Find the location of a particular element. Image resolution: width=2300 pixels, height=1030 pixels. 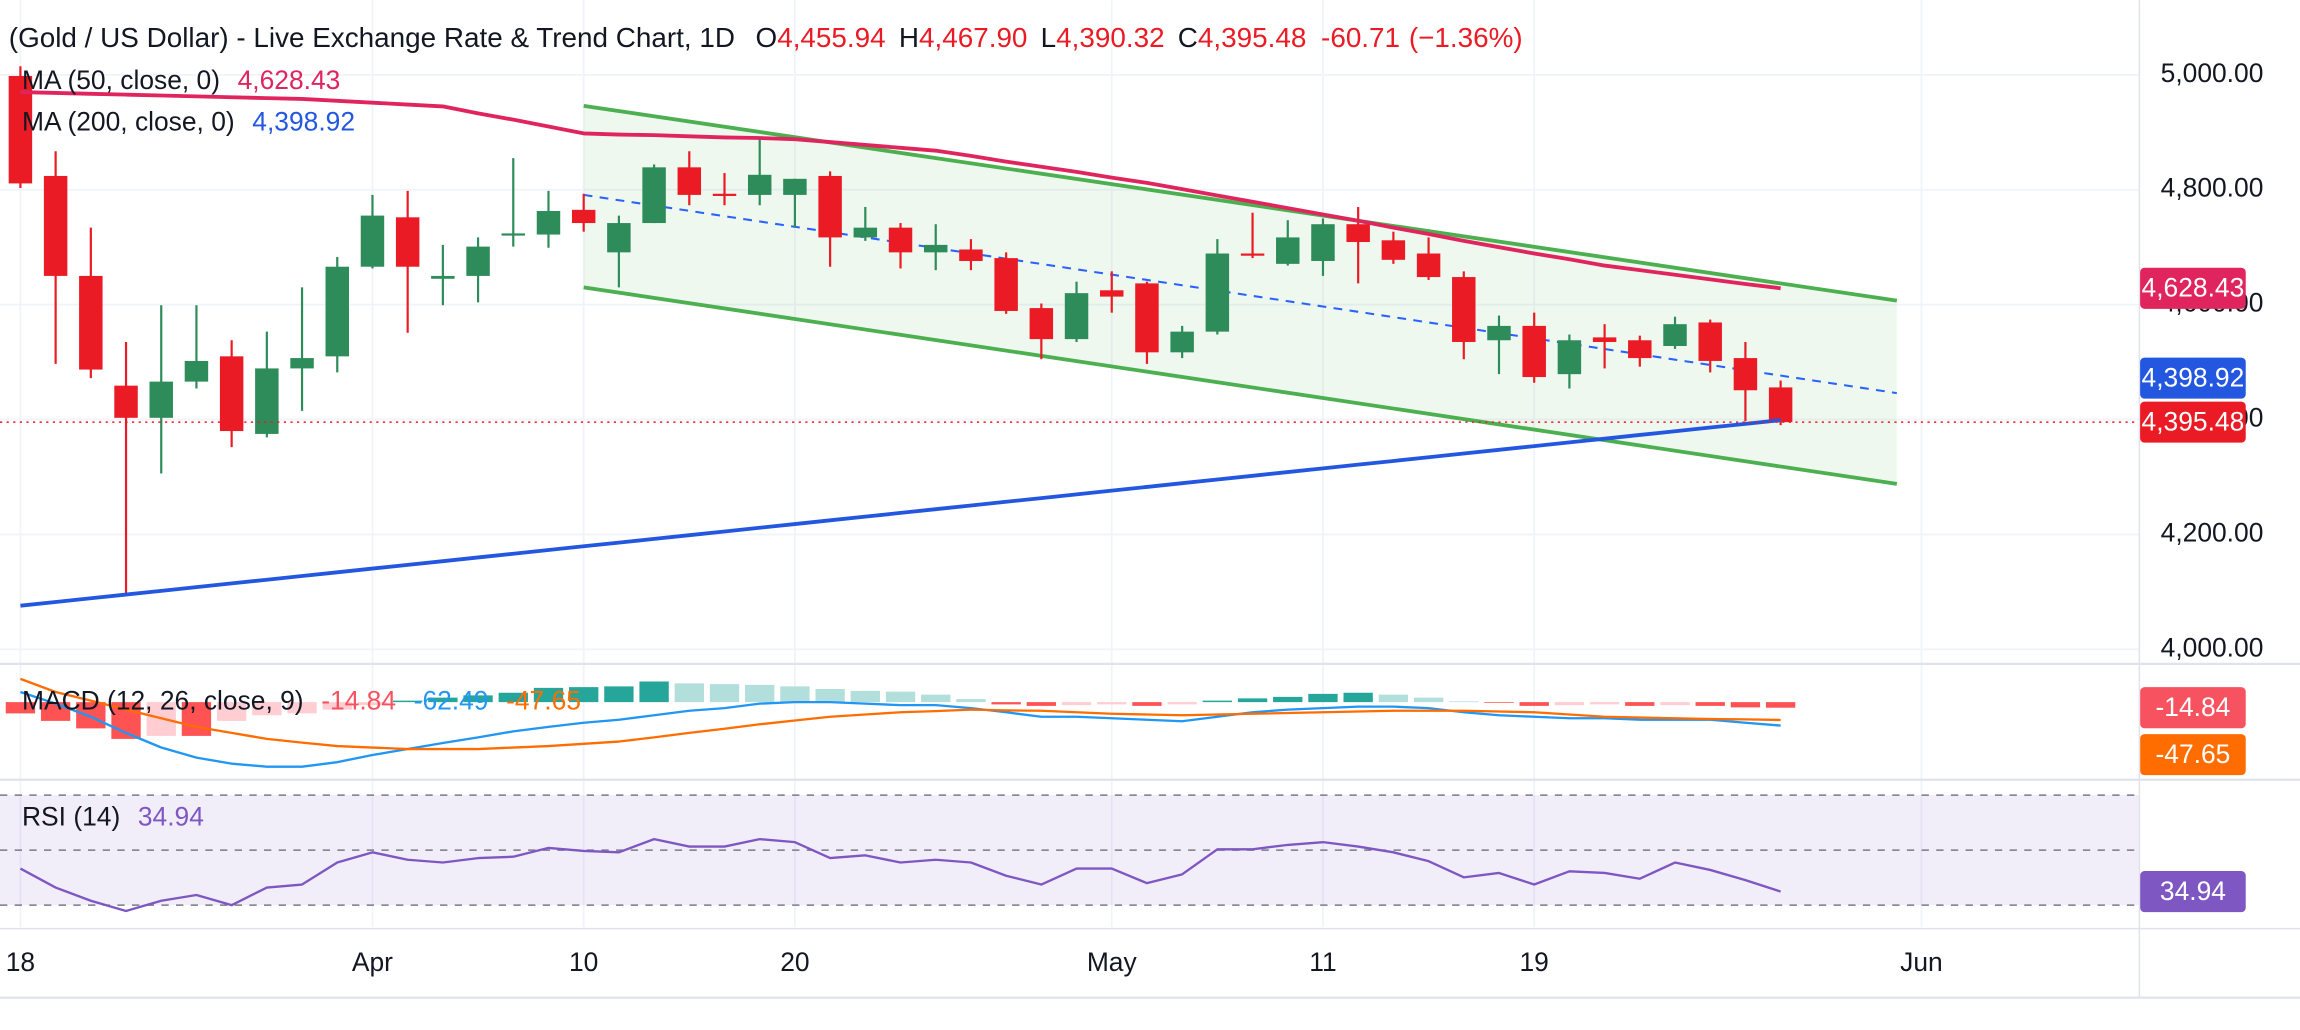

ohlc-key: H is located at coordinates (909, 37).